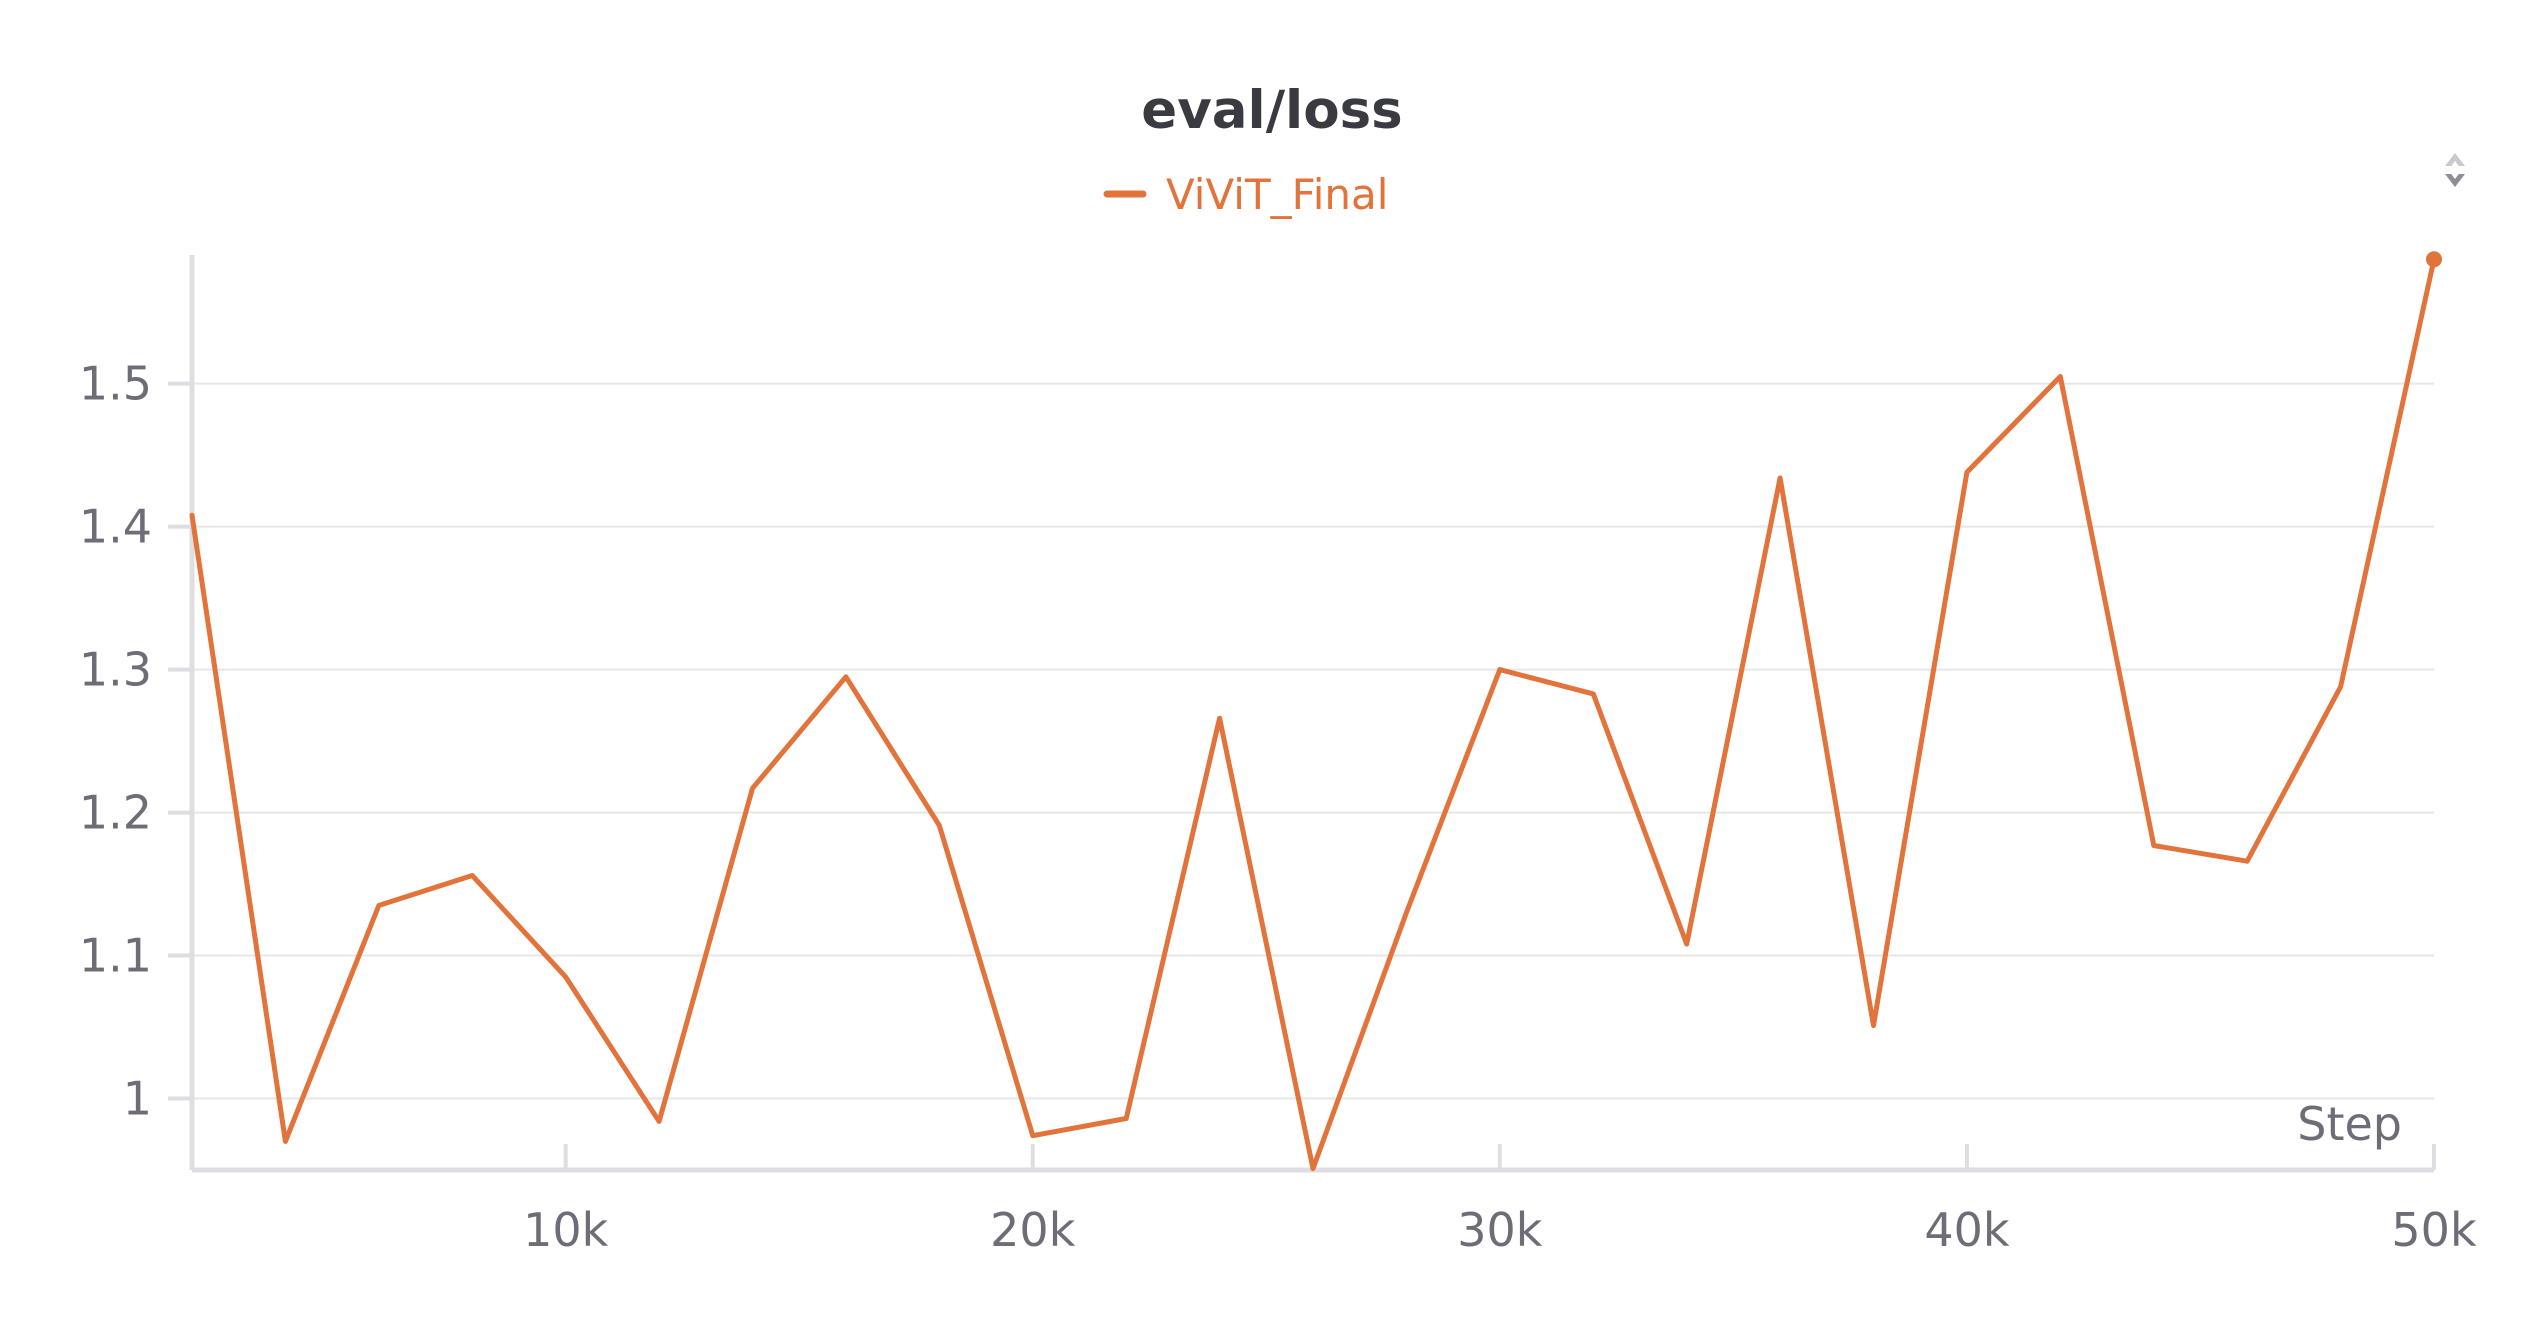 The height and width of the screenshot is (1328, 2528). Describe the element at coordinates (1500, 1200) in the screenshot. I see `x-axis-ticks: 10k 20k 30k 40k 50k` at that location.